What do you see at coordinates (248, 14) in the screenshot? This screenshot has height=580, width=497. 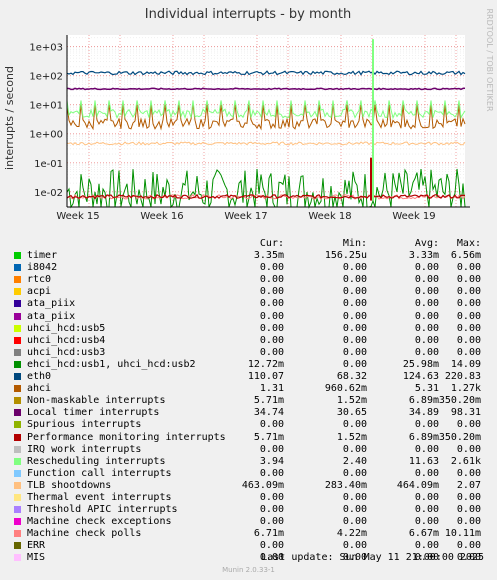 I see `chart-title: Individual interrupts - by month` at bounding box center [248, 14].